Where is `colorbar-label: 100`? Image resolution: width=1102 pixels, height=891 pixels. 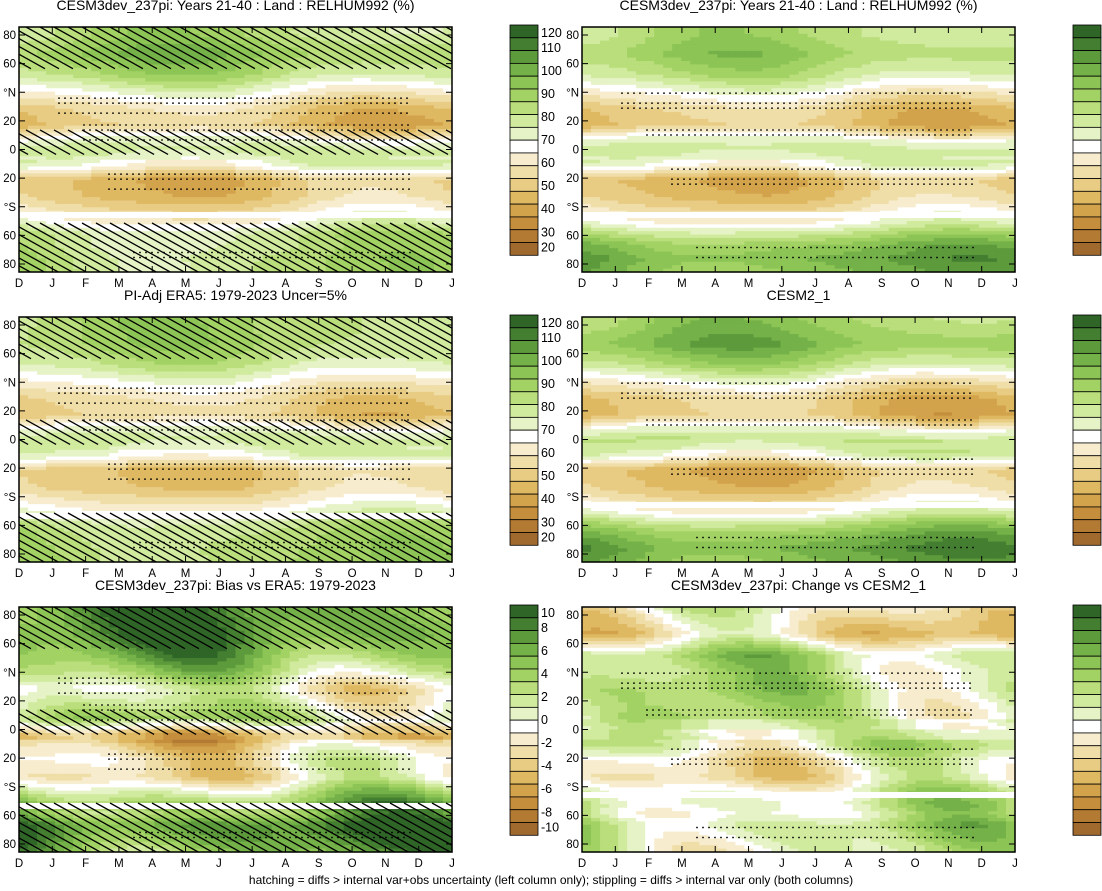
colorbar-label: 100 is located at coordinates (551, 361).